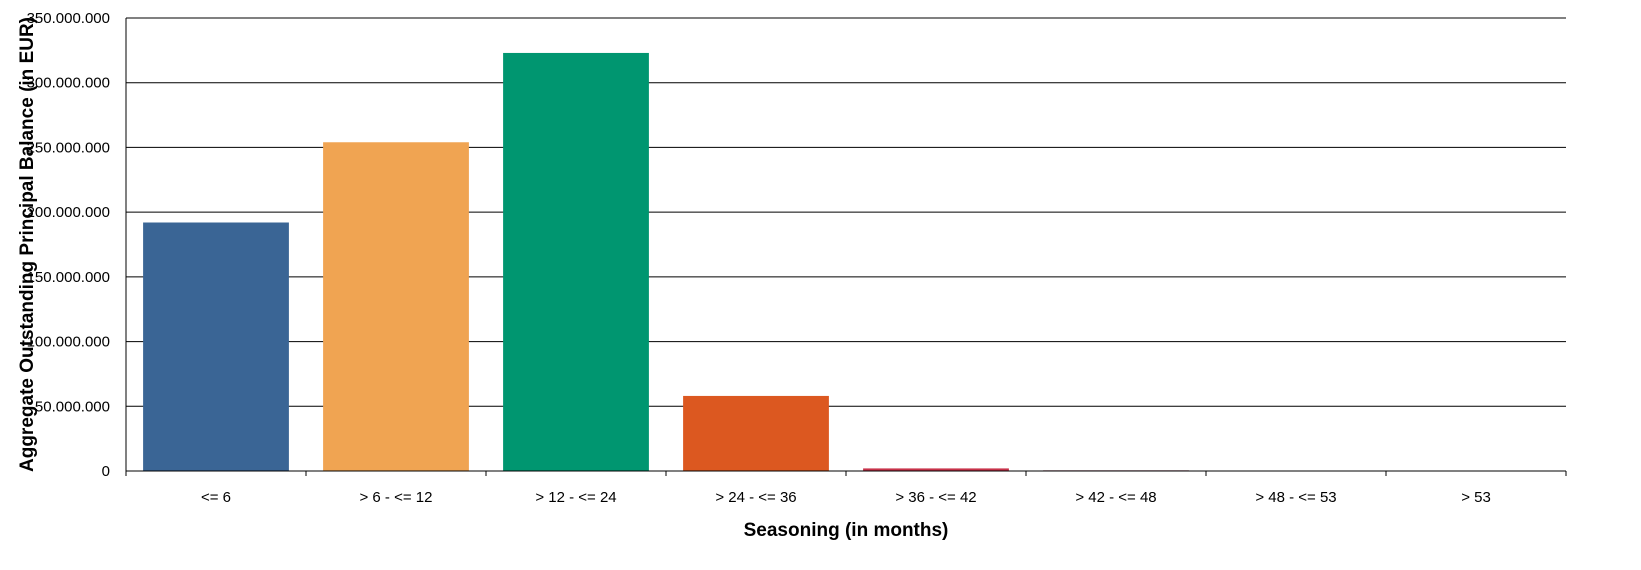 The width and height of the screenshot is (1641, 570). I want to click on y-tick-label: 350.000.000, so click(68, 18).